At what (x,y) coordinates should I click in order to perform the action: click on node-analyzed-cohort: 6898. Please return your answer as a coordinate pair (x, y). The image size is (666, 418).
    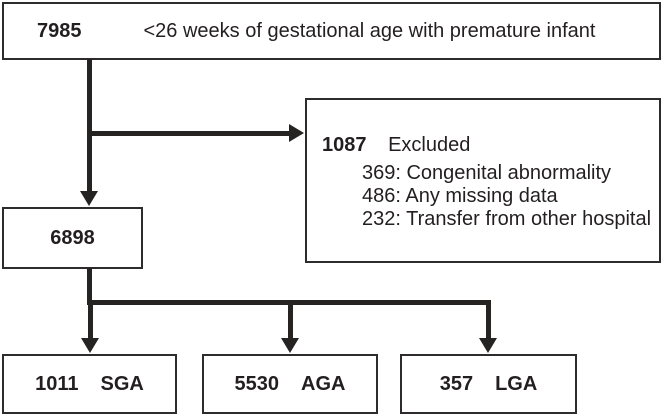
    Looking at the image, I should click on (72, 238).